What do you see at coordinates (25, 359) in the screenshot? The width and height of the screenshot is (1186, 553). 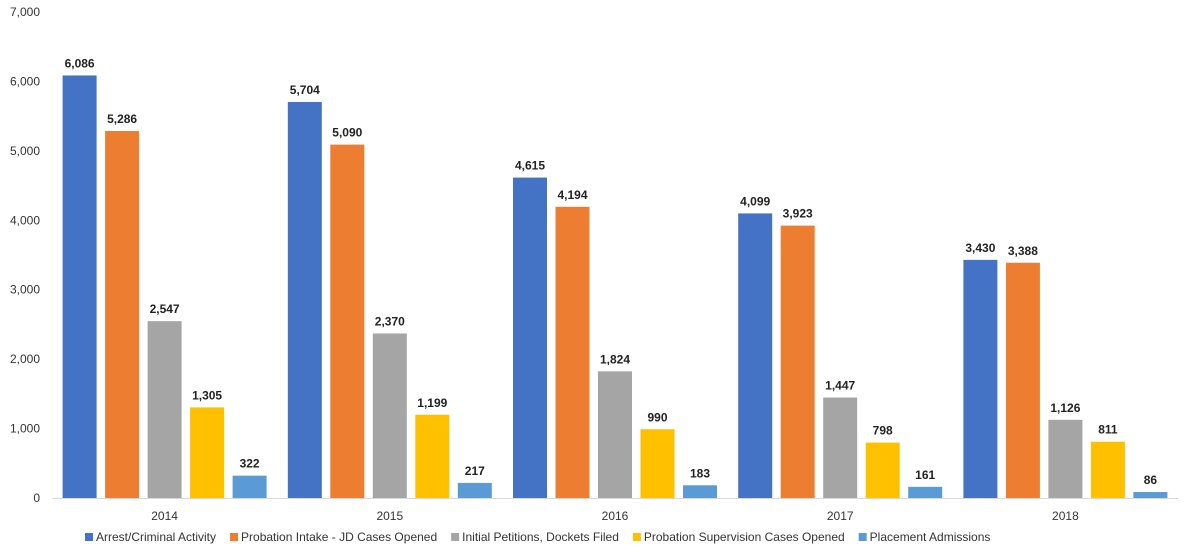 I see `y-tick-label: 2,000` at bounding box center [25, 359].